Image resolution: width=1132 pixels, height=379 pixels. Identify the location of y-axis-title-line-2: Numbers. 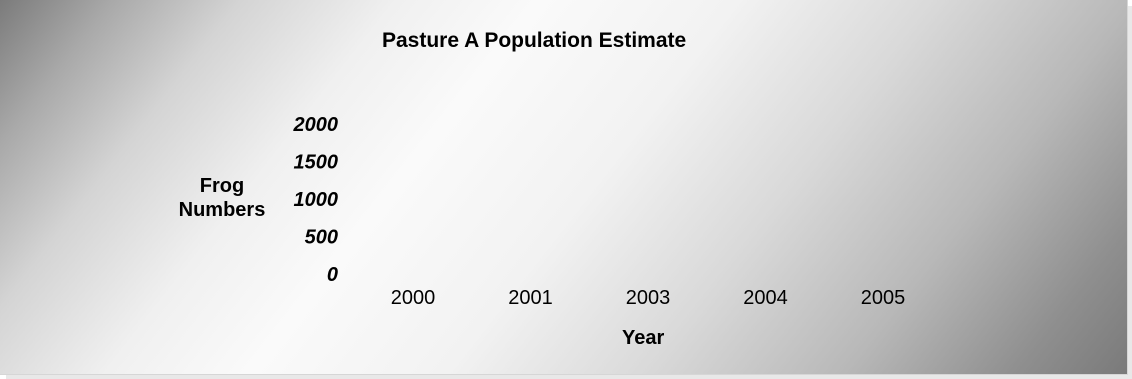
(222, 210).